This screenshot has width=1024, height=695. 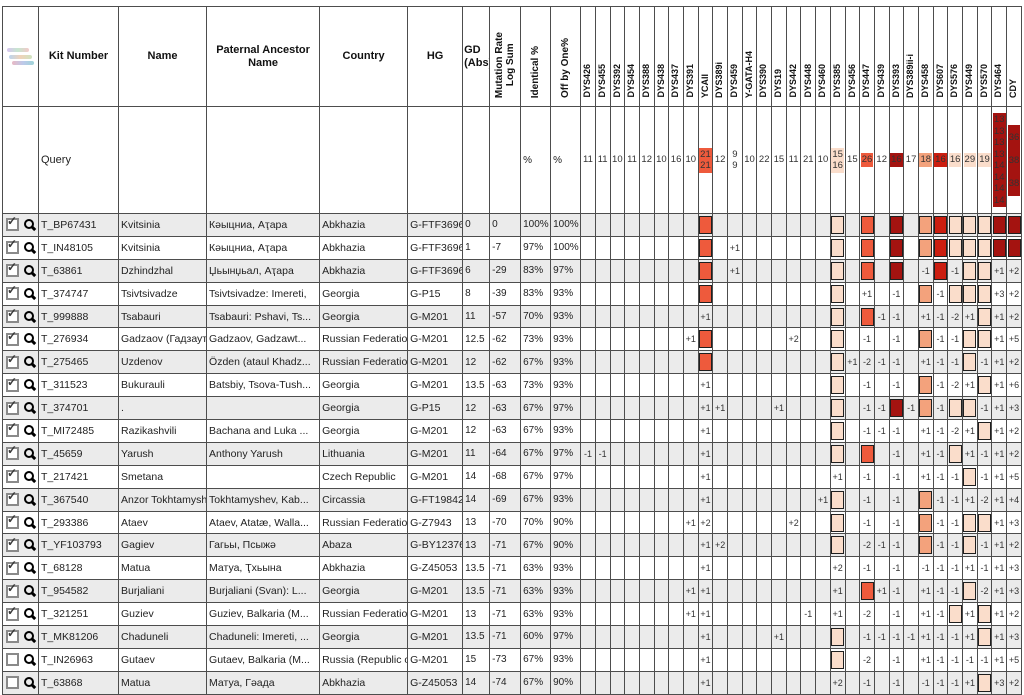 What do you see at coordinates (566, 293) in the screenshot?
I see `offby-one-pct-cell: 93%` at bounding box center [566, 293].